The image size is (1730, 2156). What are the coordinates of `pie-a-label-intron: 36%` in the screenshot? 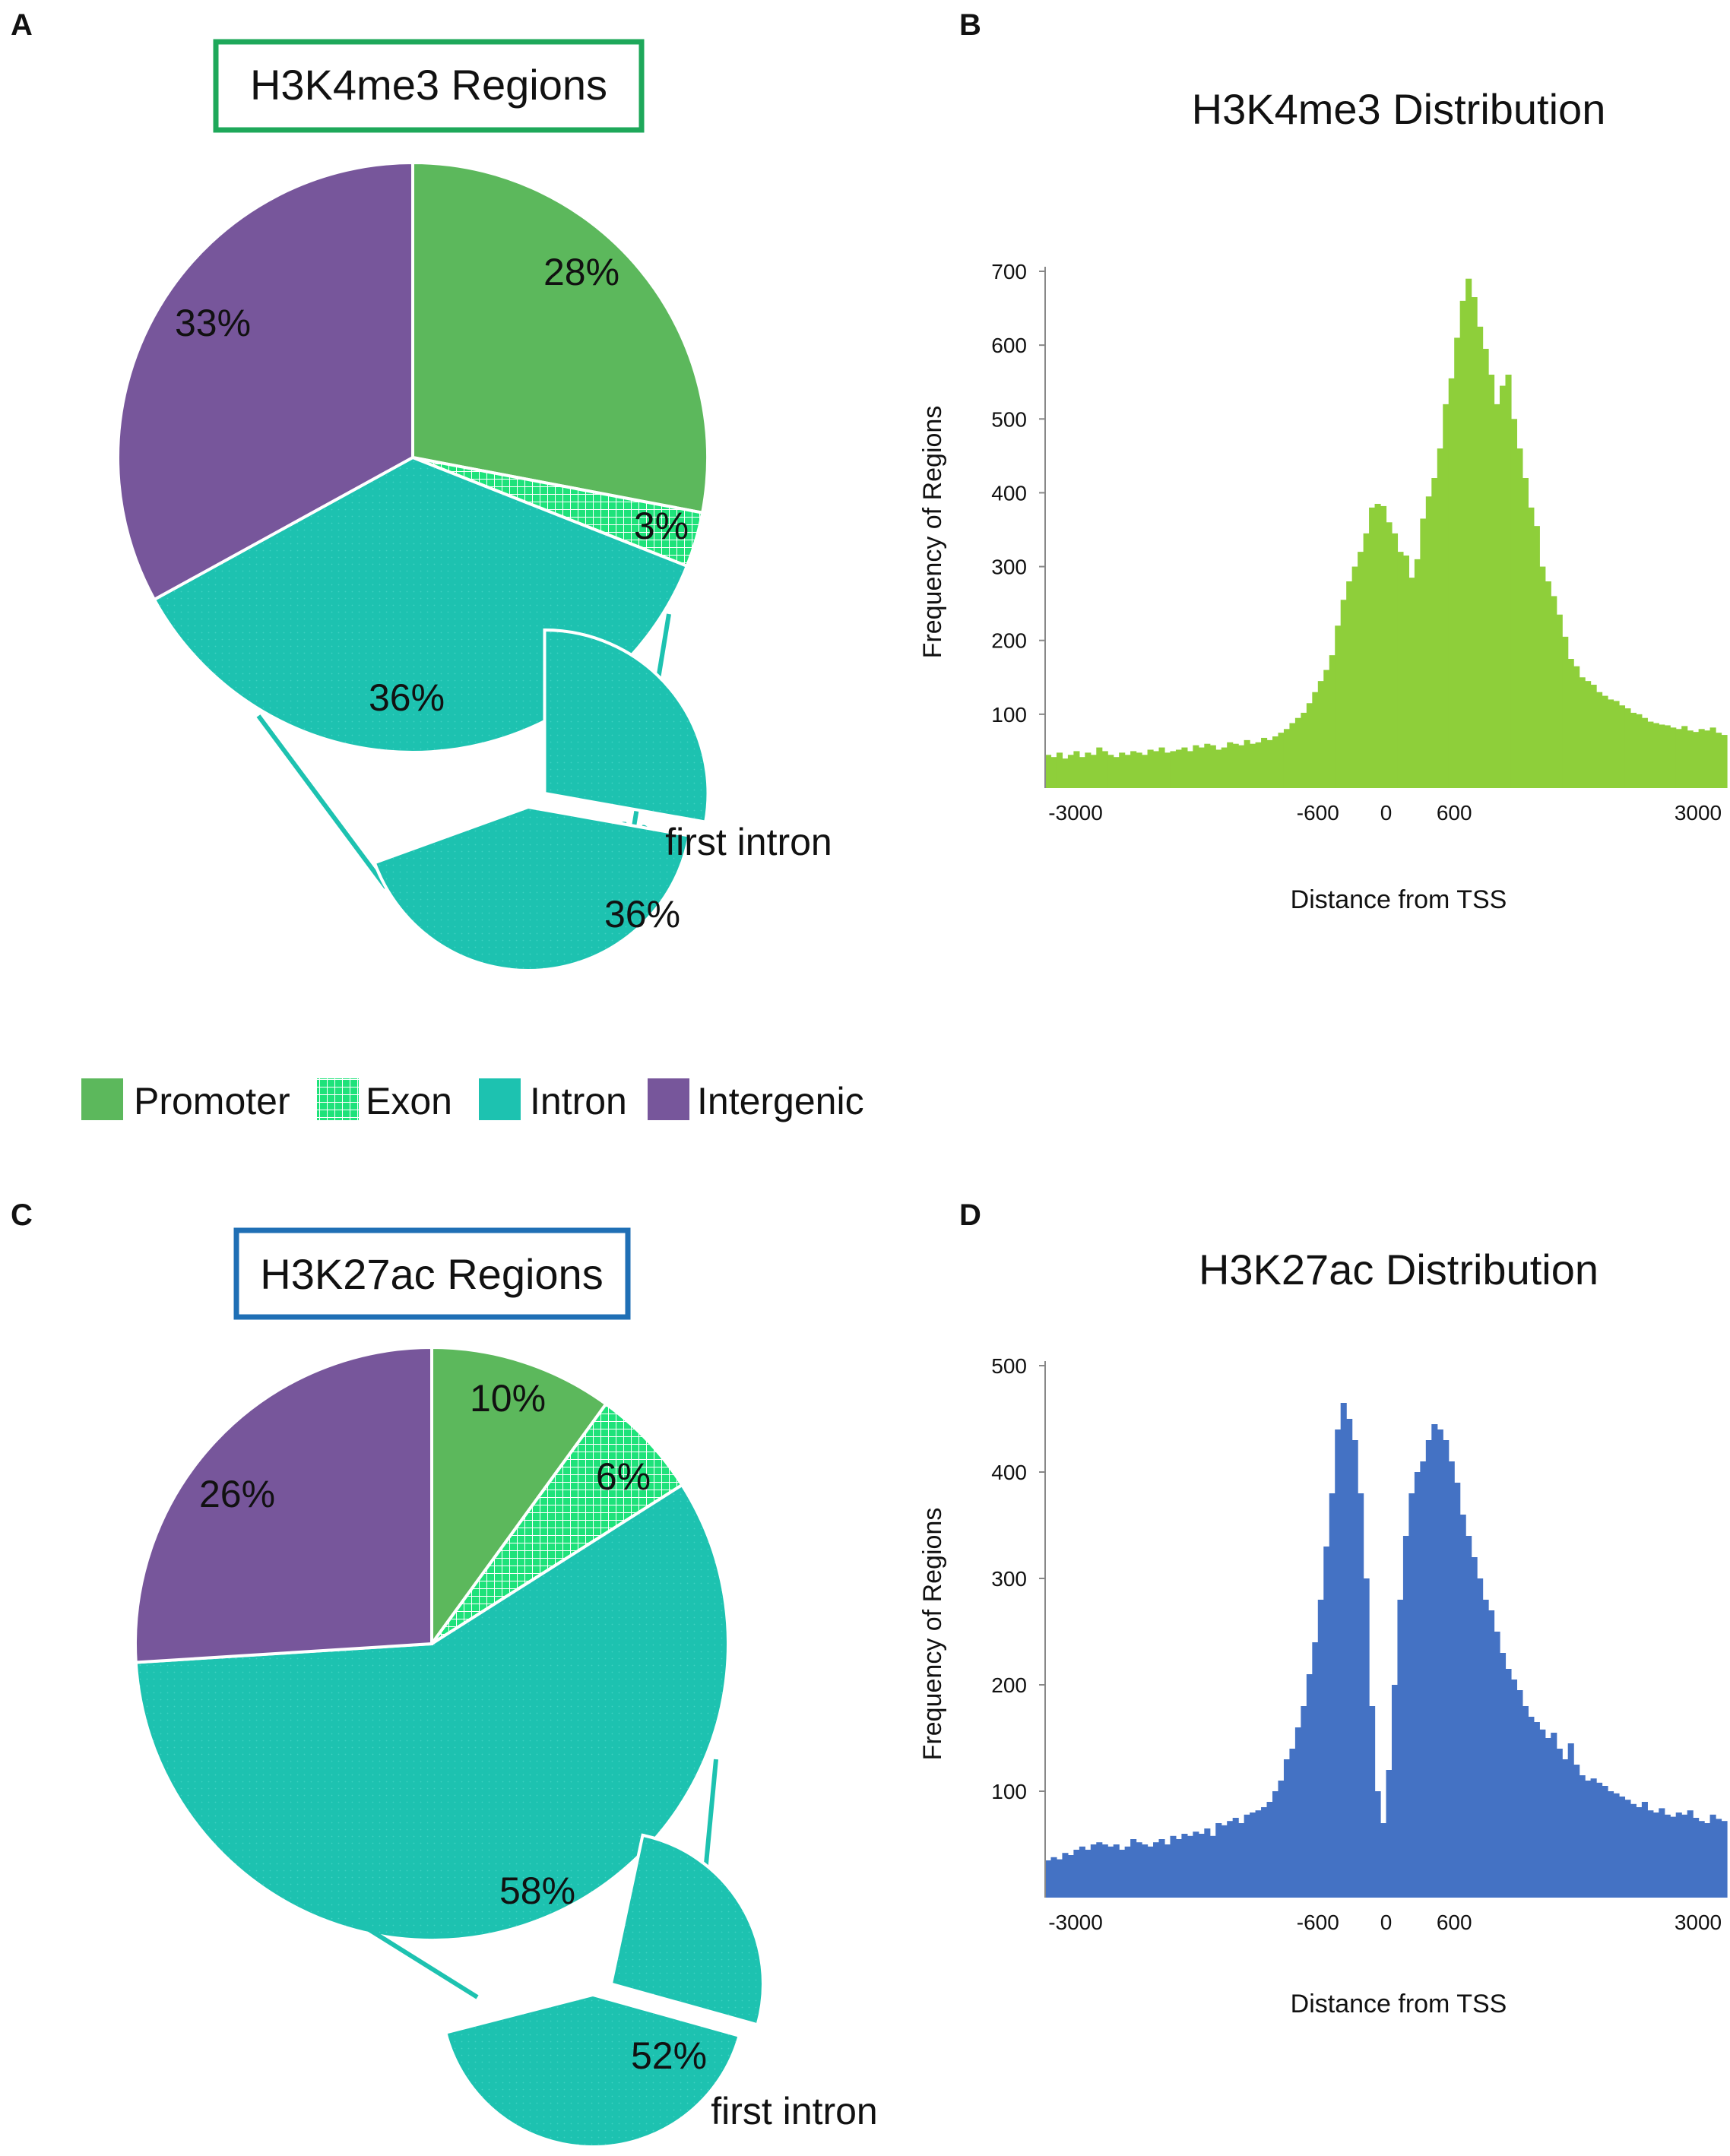 It's located at (407, 697).